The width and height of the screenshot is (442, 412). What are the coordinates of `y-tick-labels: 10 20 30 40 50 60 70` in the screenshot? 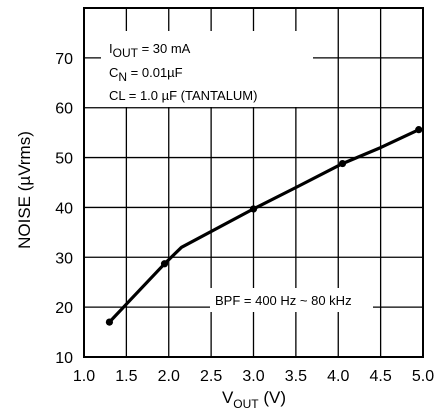 It's located at (64, 209).